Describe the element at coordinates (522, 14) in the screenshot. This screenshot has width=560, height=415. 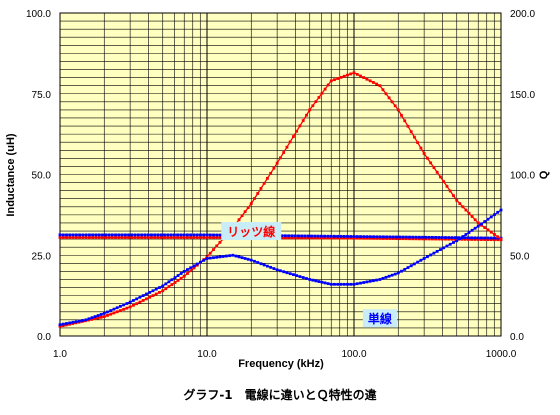
I see `y-right-tick-label: 200.0` at that location.